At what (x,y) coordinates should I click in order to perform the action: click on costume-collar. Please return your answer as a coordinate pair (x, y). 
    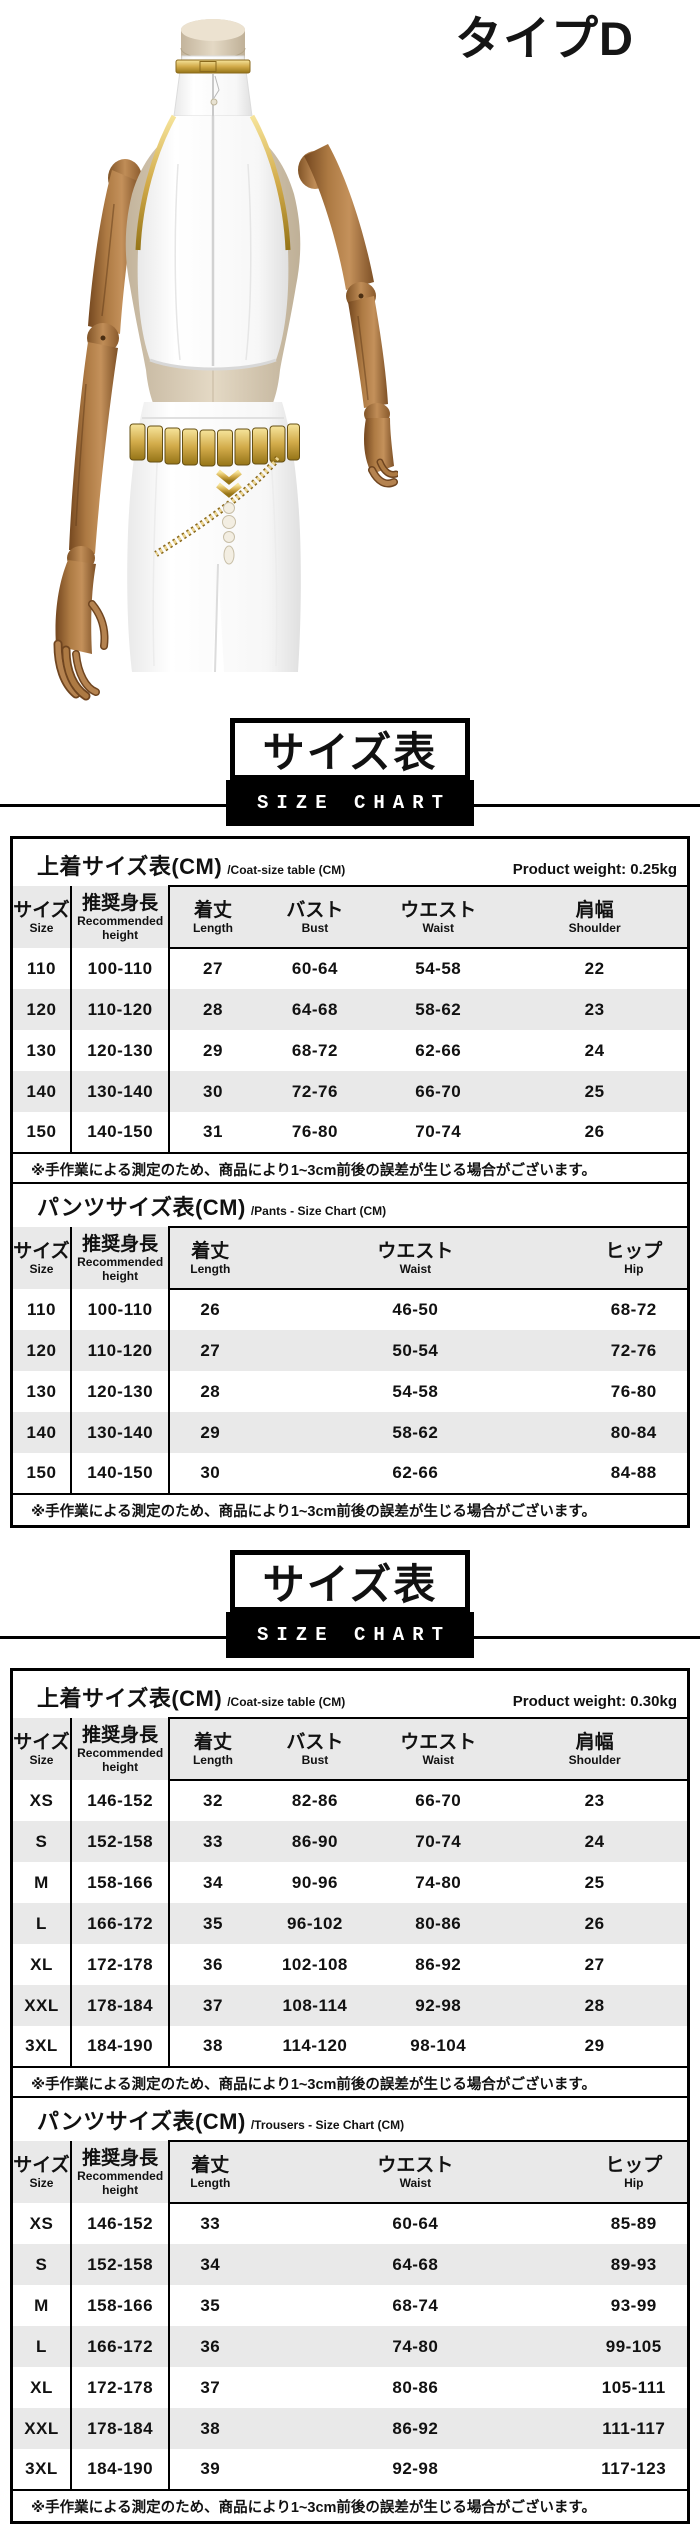
    Looking at the image, I should click on (213, 86).